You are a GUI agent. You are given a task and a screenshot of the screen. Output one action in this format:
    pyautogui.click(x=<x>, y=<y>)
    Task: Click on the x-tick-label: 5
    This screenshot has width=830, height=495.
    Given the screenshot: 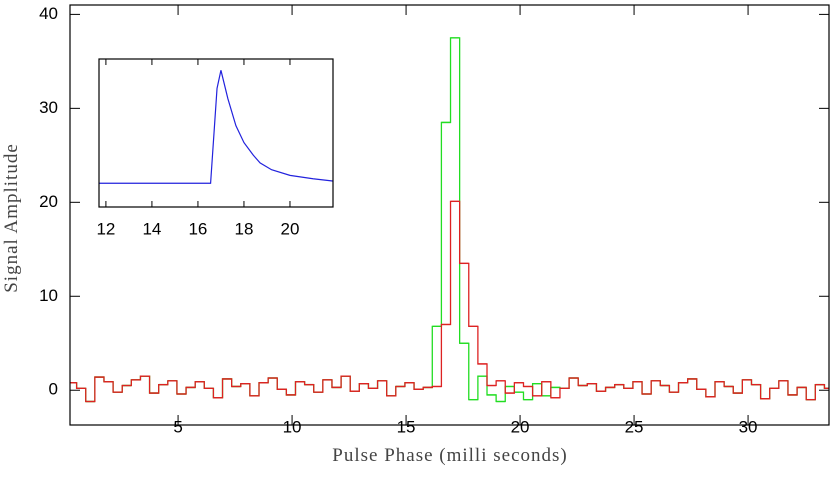 What is the action you would take?
    pyautogui.click(x=177, y=426)
    